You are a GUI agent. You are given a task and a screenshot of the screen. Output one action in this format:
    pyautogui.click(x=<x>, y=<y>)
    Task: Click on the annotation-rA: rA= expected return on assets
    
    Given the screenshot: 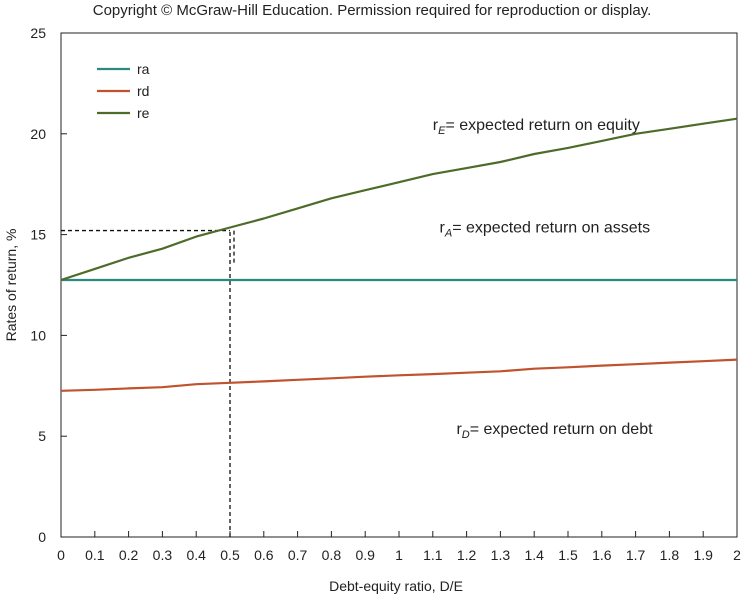 What is the action you would take?
    pyautogui.click(x=545, y=230)
    